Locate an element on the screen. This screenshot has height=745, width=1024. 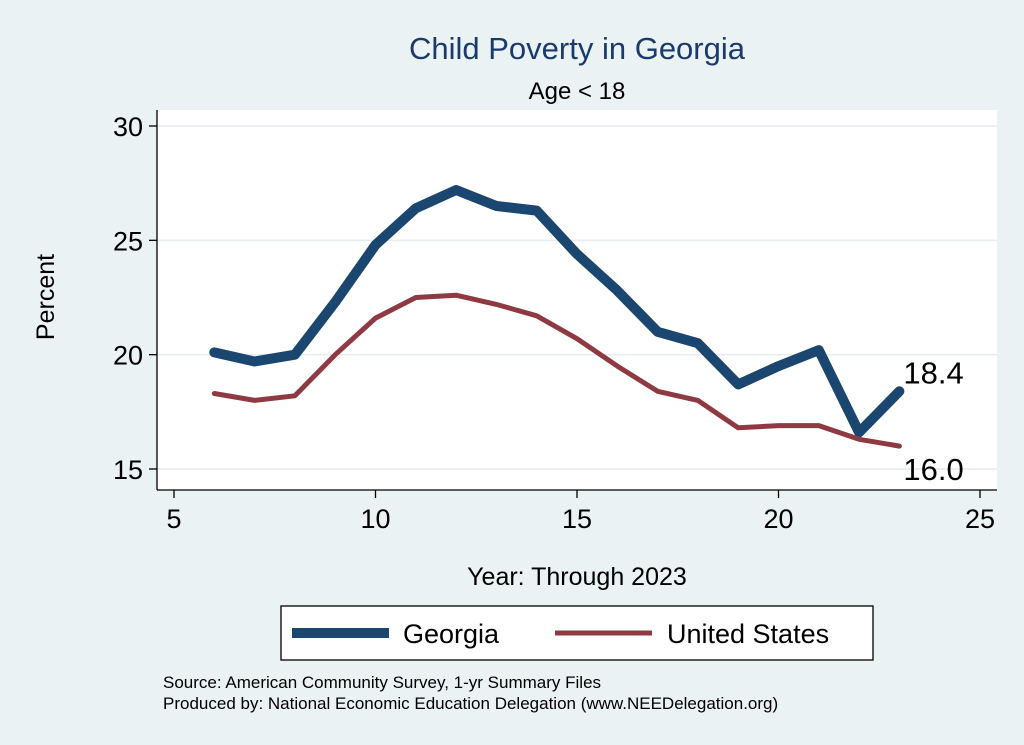
y-tick-label-15: 15 is located at coordinates (128, 470).